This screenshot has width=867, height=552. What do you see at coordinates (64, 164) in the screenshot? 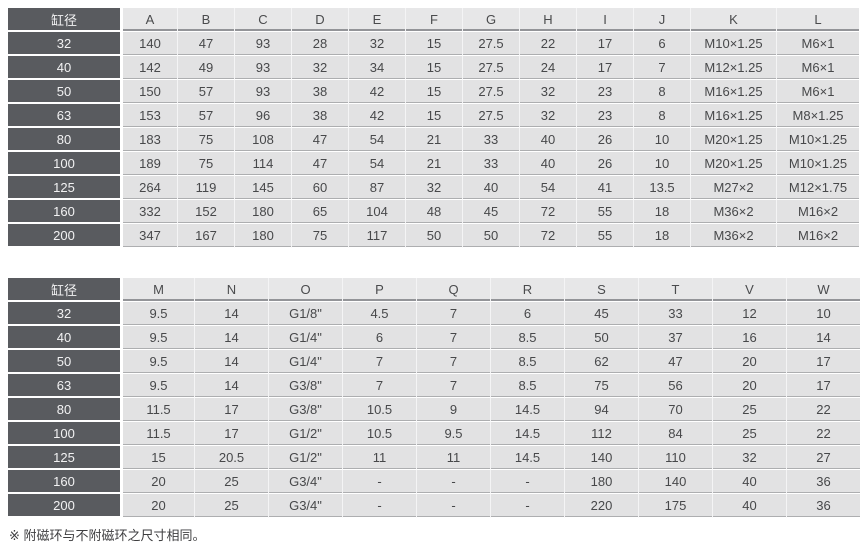
I see `bore-size-label: 100` at bounding box center [64, 164].